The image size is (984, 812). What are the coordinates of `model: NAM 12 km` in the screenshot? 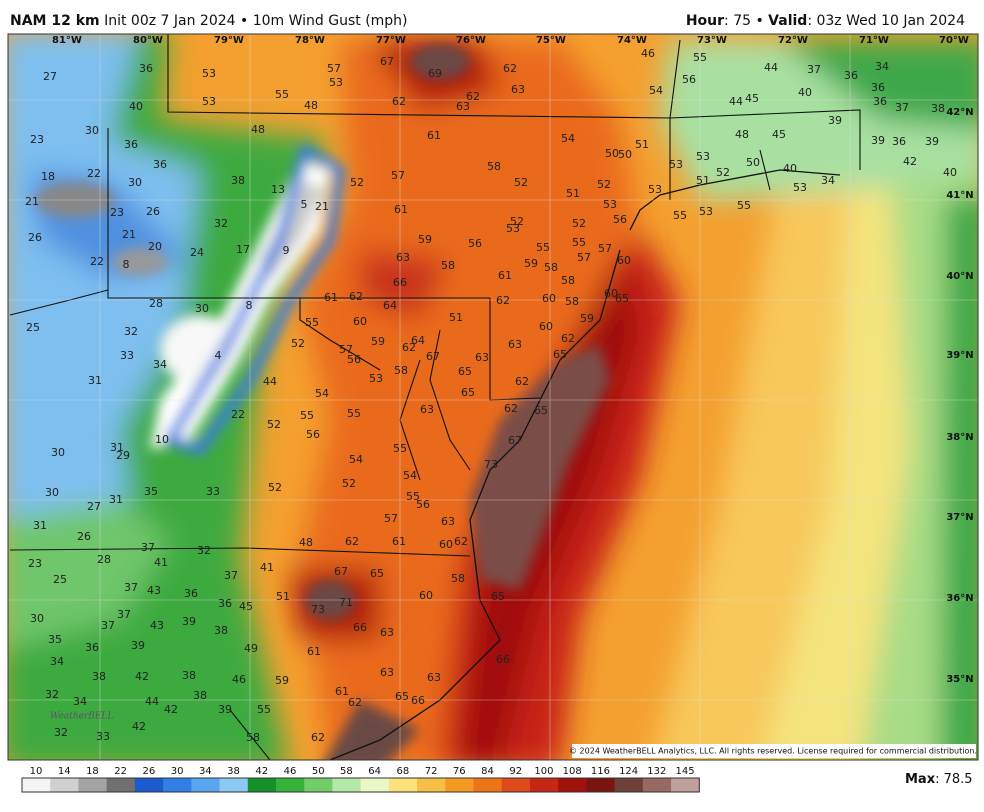 It's located at (55, 21).